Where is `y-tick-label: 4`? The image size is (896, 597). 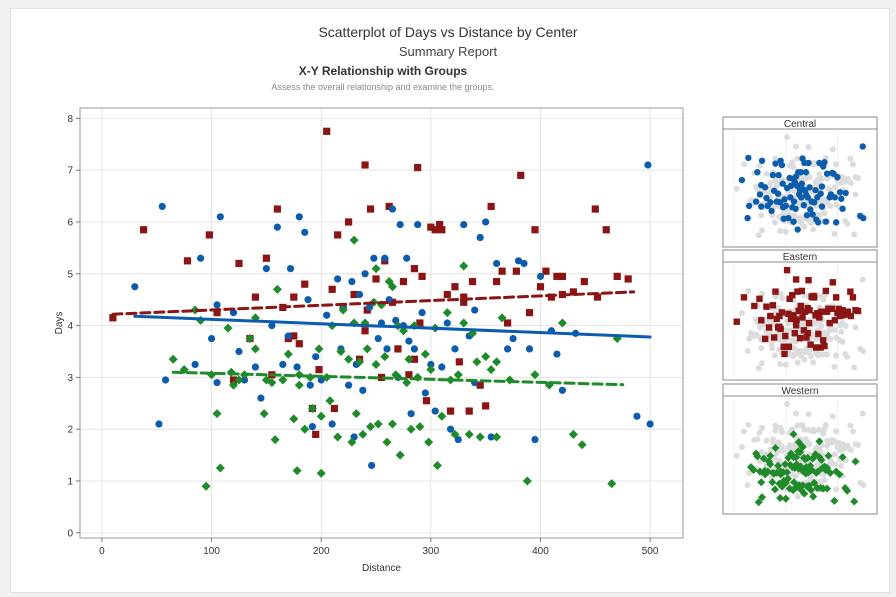
y-tick-label: 4 is located at coordinates (70, 326).